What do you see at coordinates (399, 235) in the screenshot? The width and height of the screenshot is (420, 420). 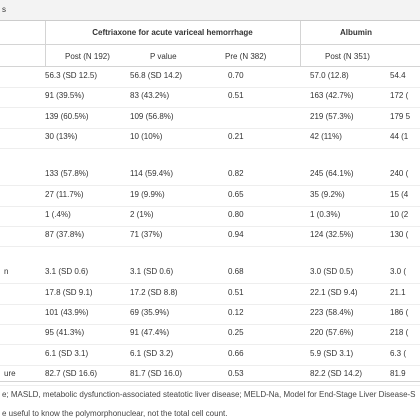 I see `cell: 130 (` at bounding box center [399, 235].